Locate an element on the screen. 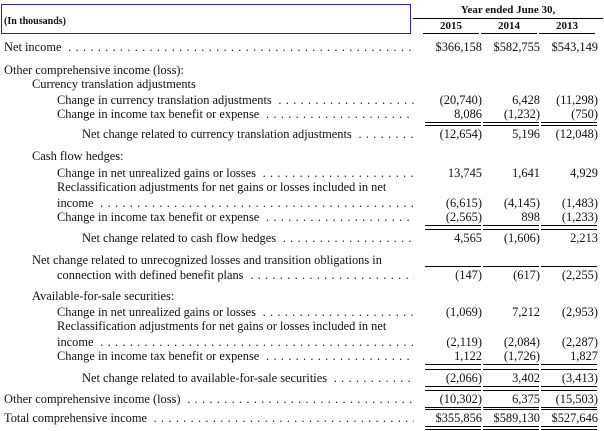 This screenshot has width=604, height=431. row-value-2015: (2,565) is located at coordinates (463, 217).